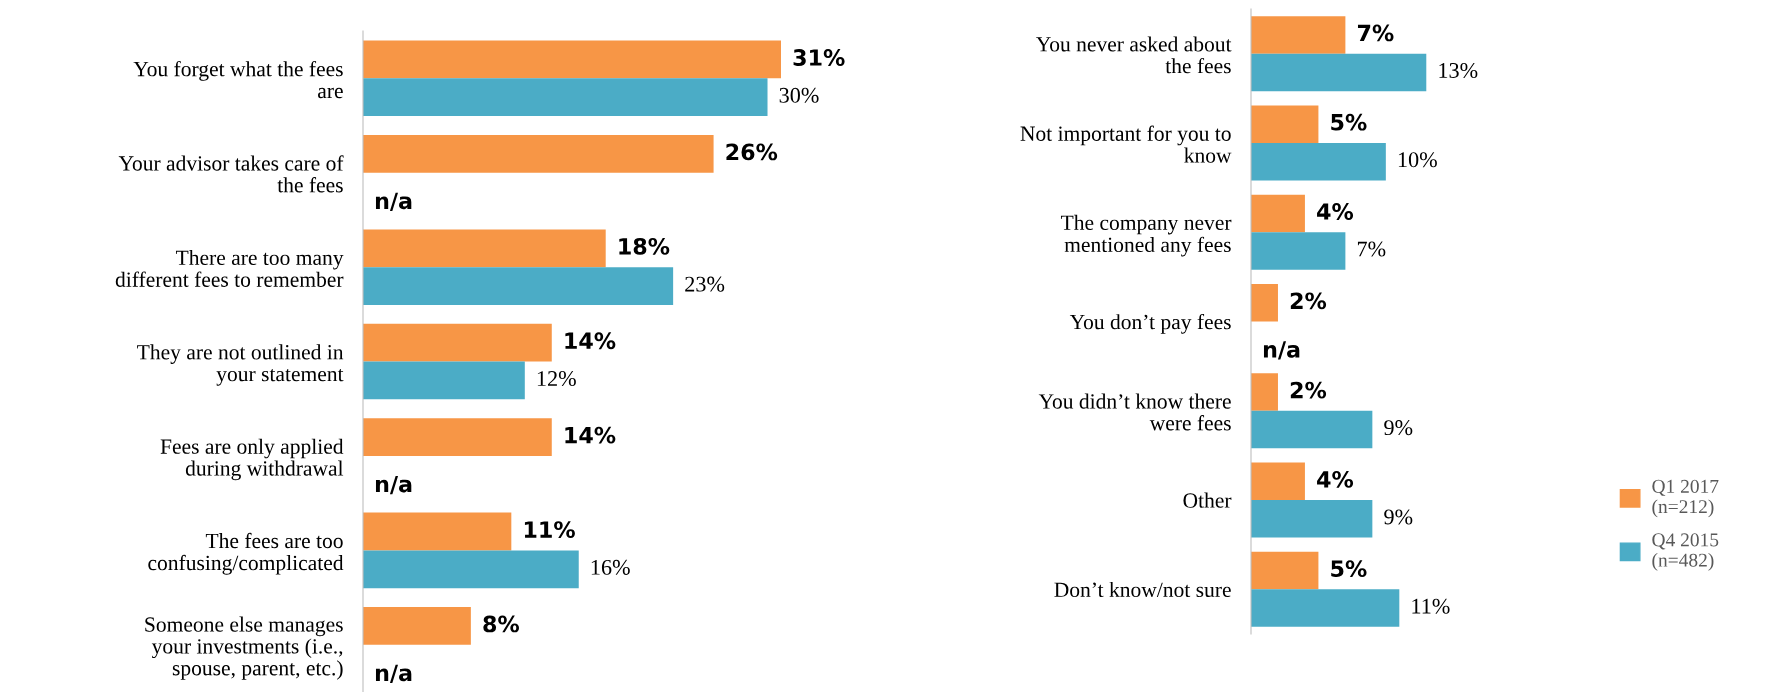  Describe the element at coordinates (610, 567) in the screenshot. I see `data-label: 16%` at that location.